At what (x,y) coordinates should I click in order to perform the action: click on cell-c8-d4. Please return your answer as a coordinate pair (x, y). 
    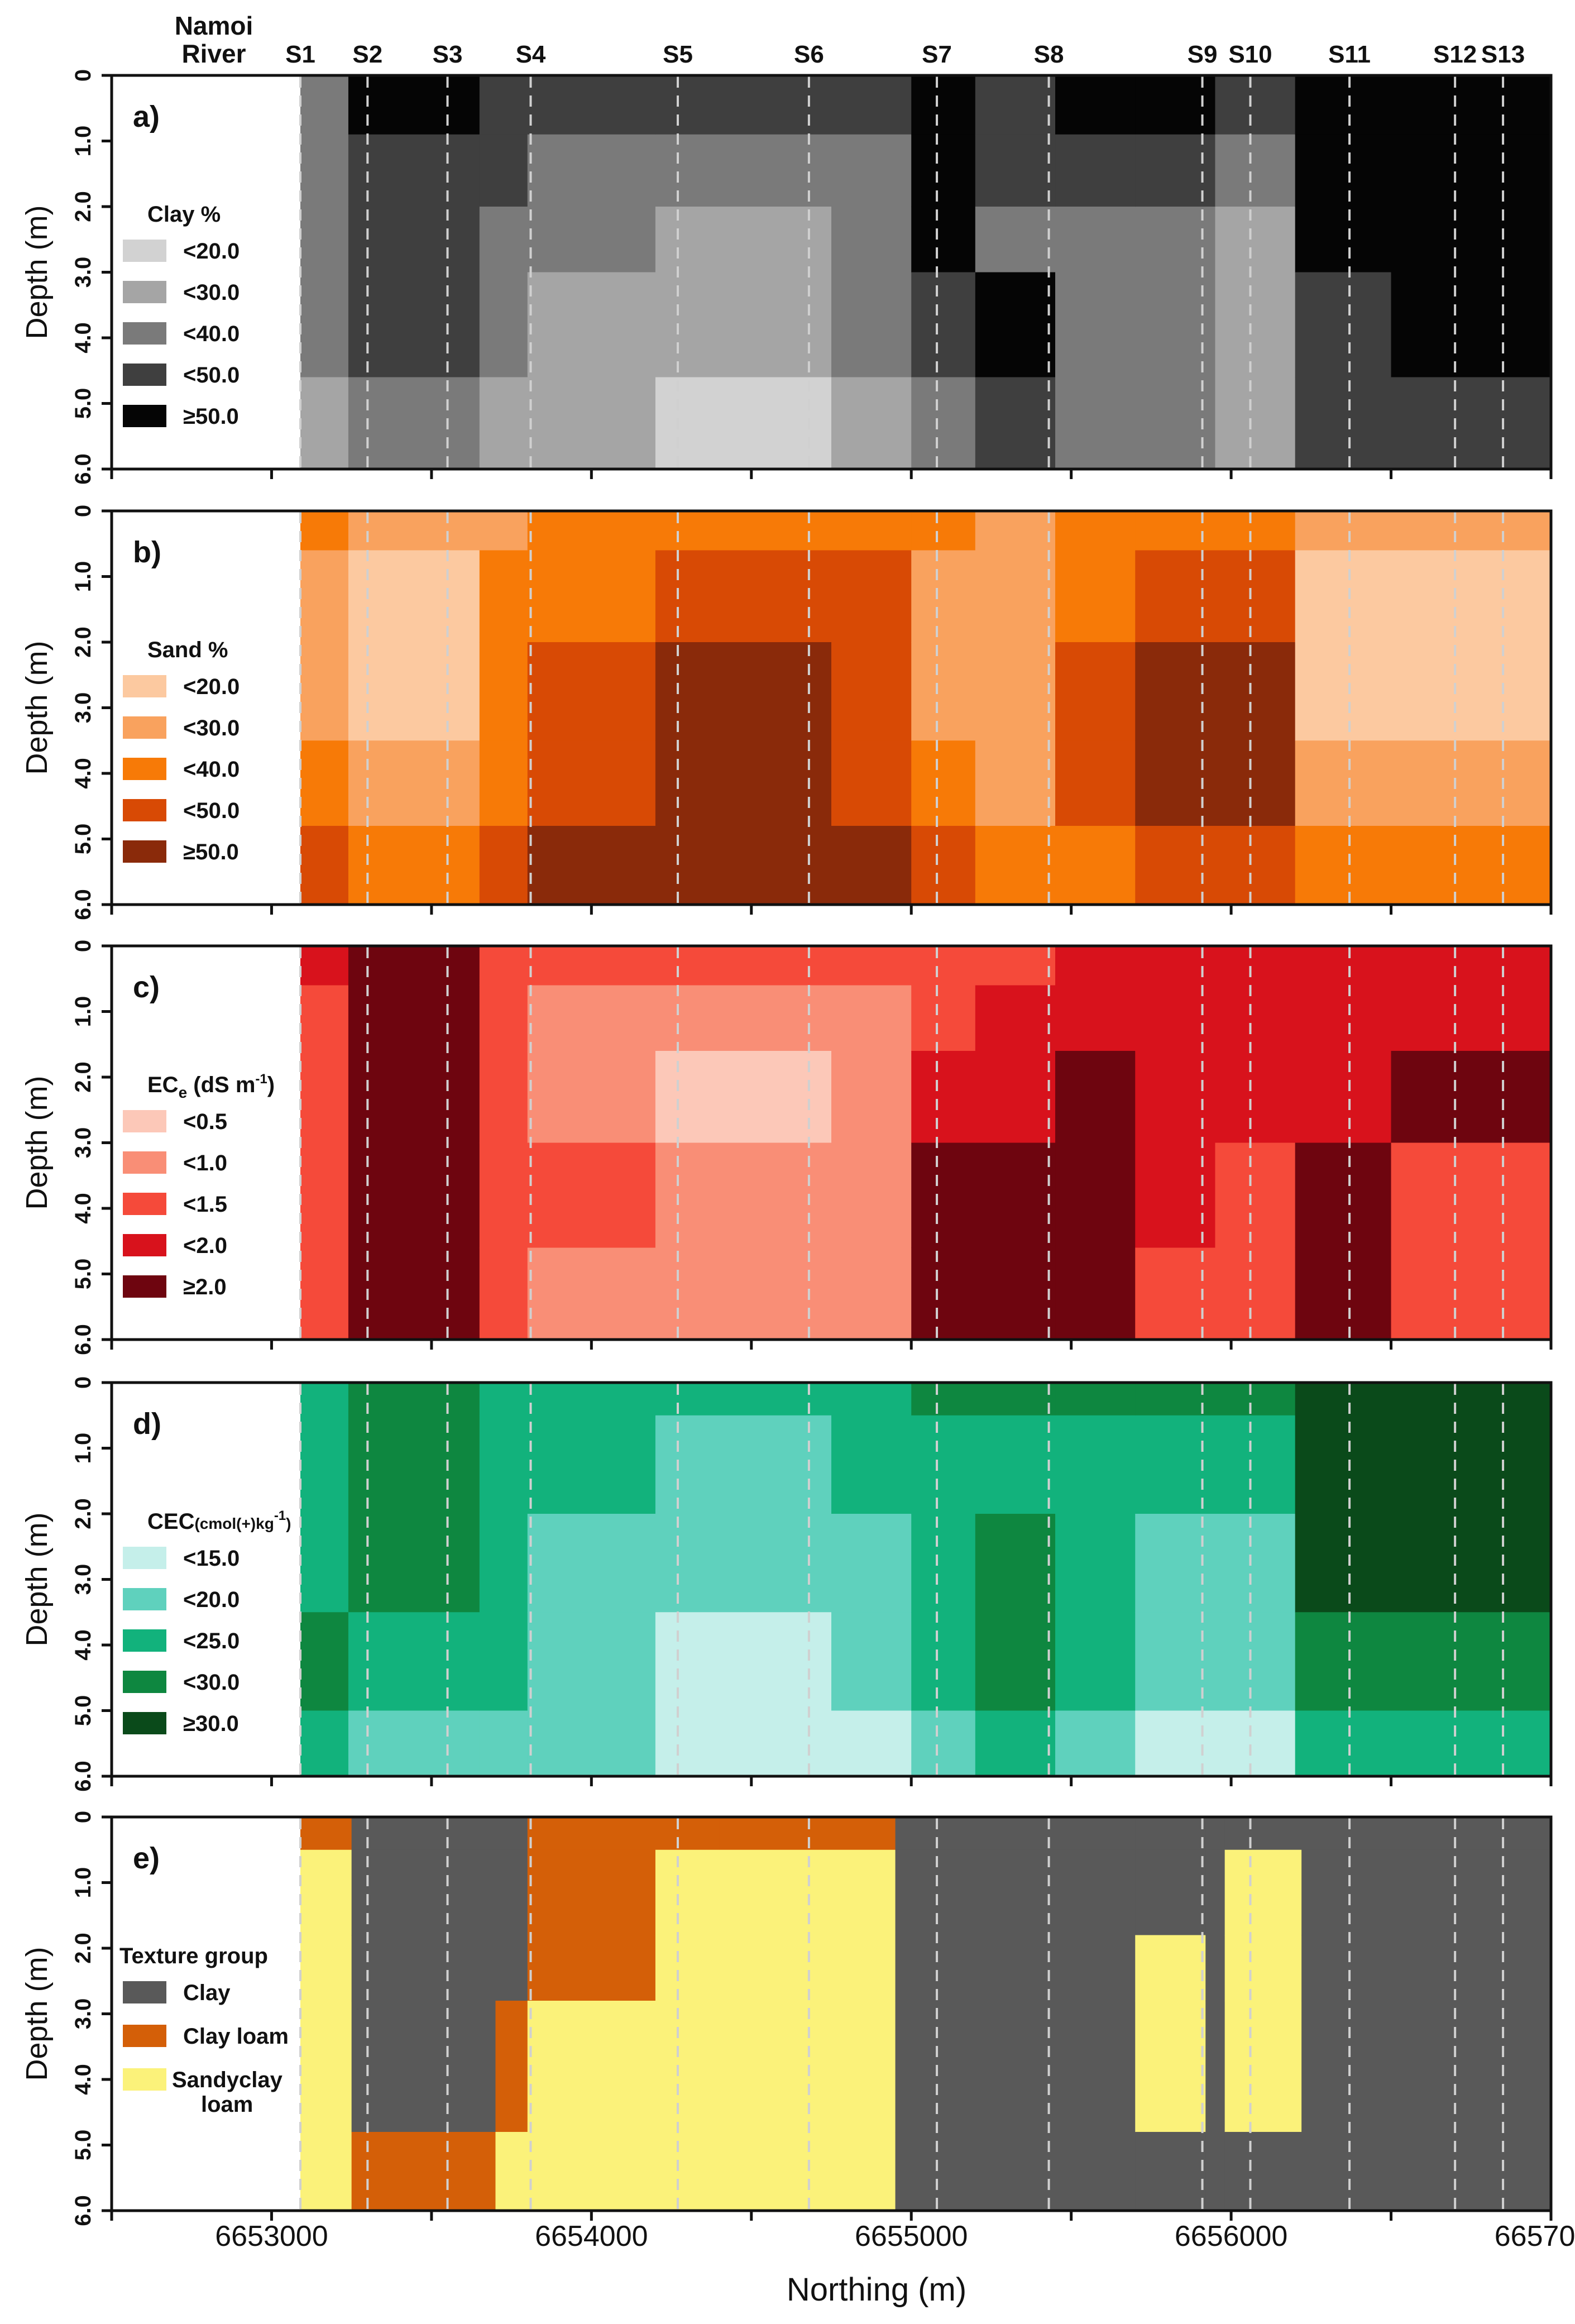
    Looking at the image, I should click on (1095, 1294).